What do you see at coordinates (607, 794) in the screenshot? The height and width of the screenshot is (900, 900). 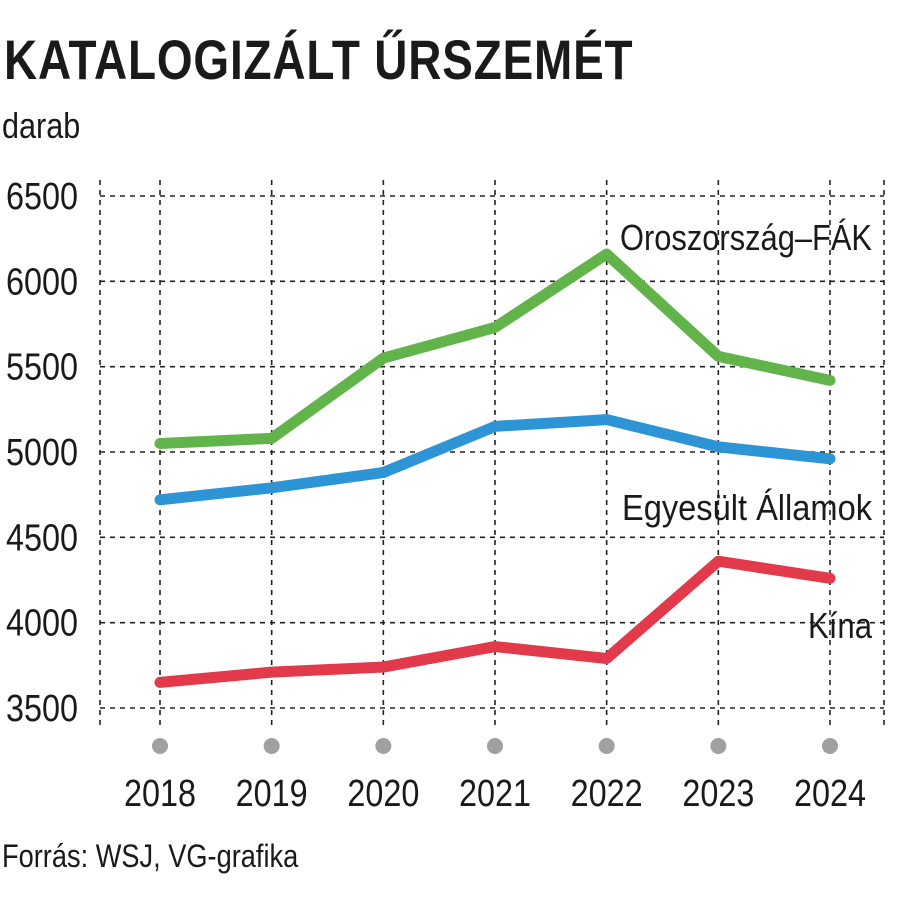 I see `x-tick-label: 2022` at bounding box center [607, 794].